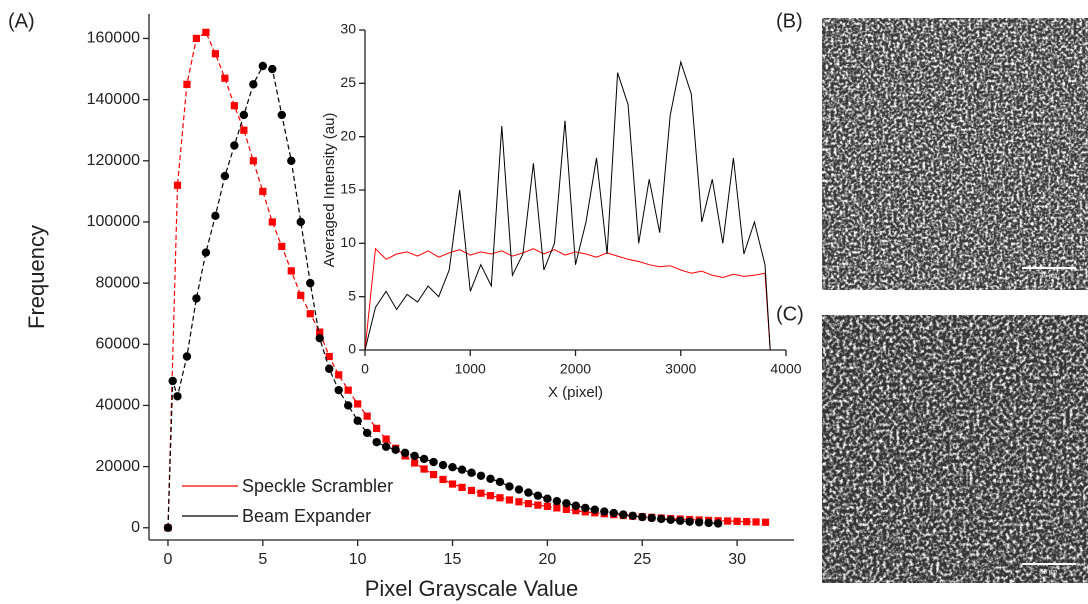  I want to click on legend-label: Speckle Scrambler, so click(317, 486).